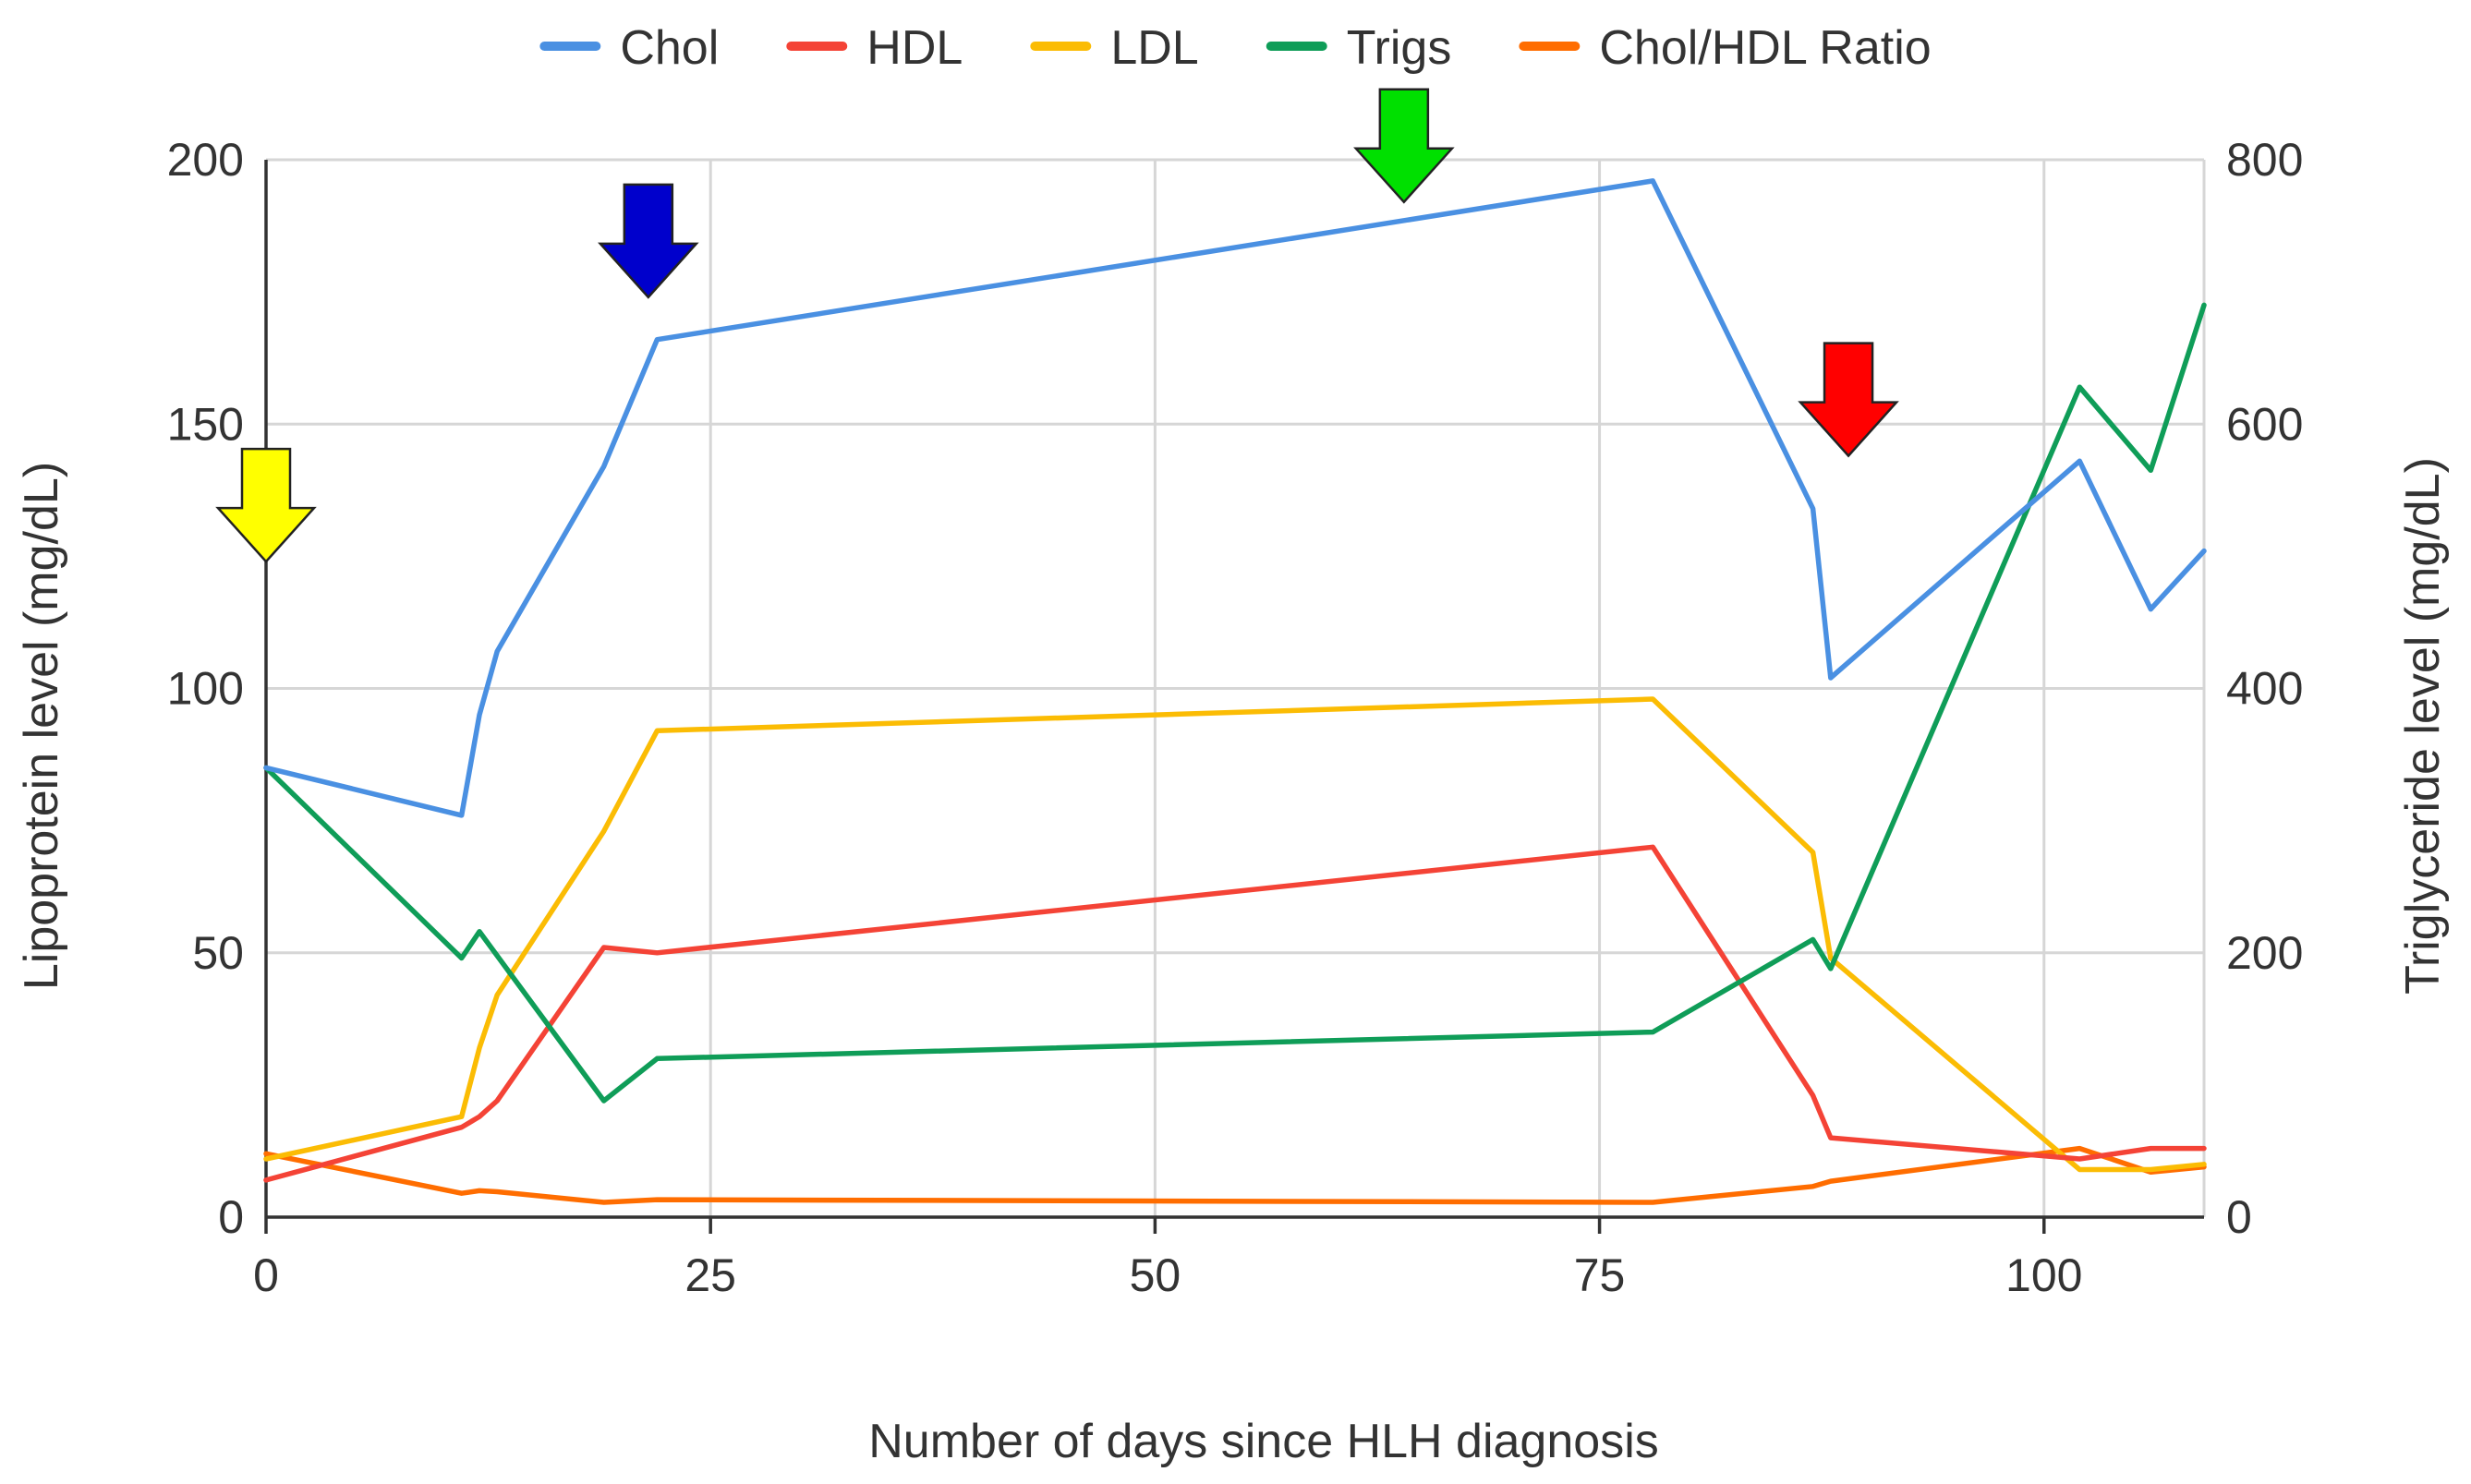  I want to click on y-tick-label-left: 0, so click(231, 1217).